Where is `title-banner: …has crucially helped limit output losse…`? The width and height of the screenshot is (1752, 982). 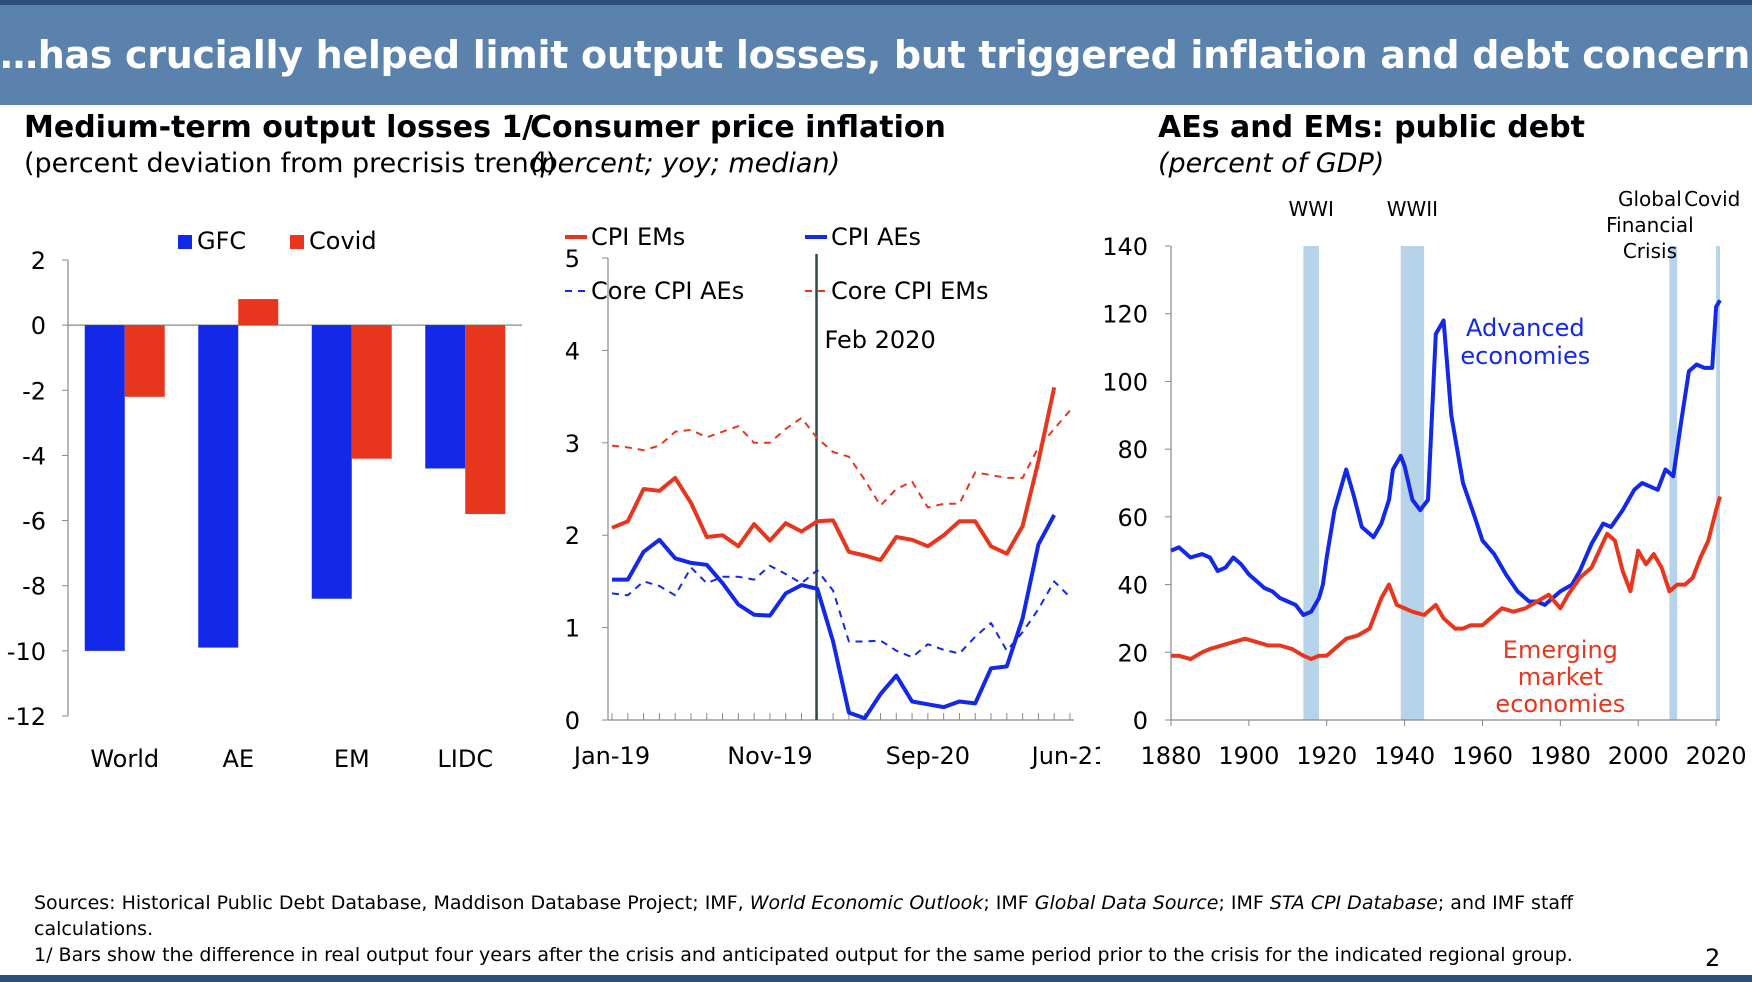
title-banner: …has crucially helped limit output losse… is located at coordinates (876, 55).